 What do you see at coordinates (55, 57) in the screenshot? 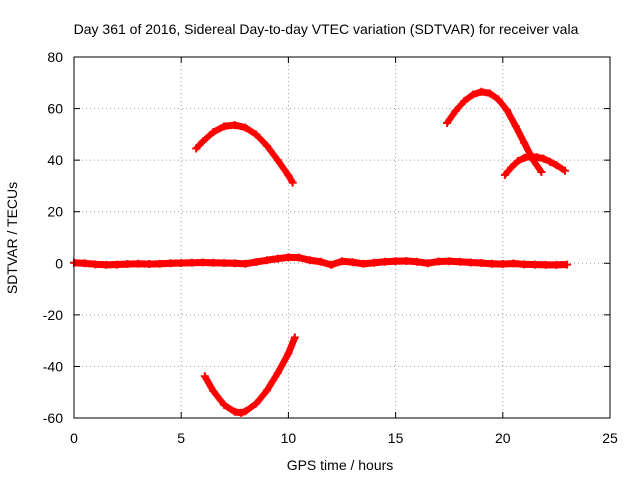
I see `y-tick-label: 80` at bounding box center [55, 57].